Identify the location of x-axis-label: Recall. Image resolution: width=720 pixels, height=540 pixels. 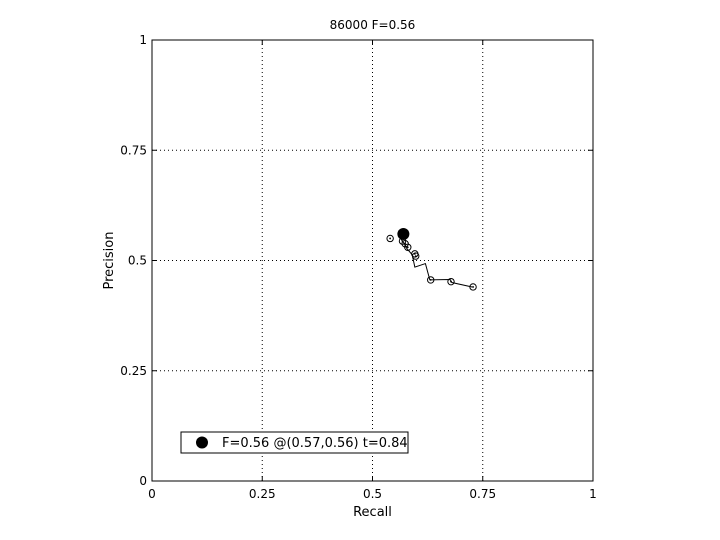
(372, 512).